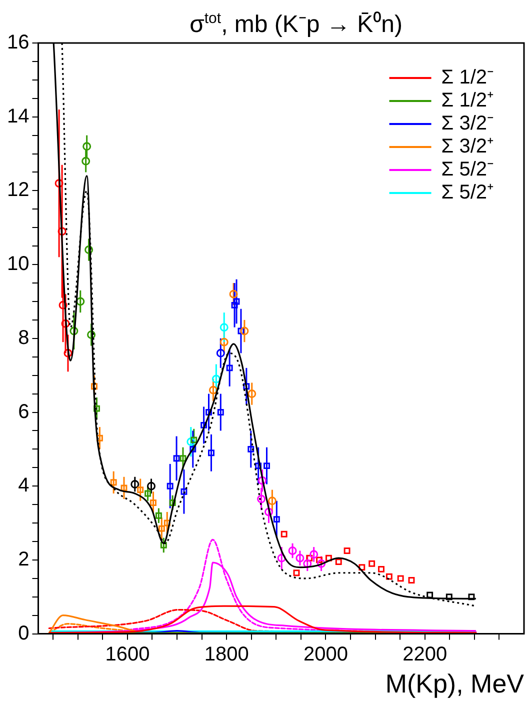 Image resolution: width=532 pixels, height=709 pixels. I want to click on y-tick-label: 0, so click(24, 633).